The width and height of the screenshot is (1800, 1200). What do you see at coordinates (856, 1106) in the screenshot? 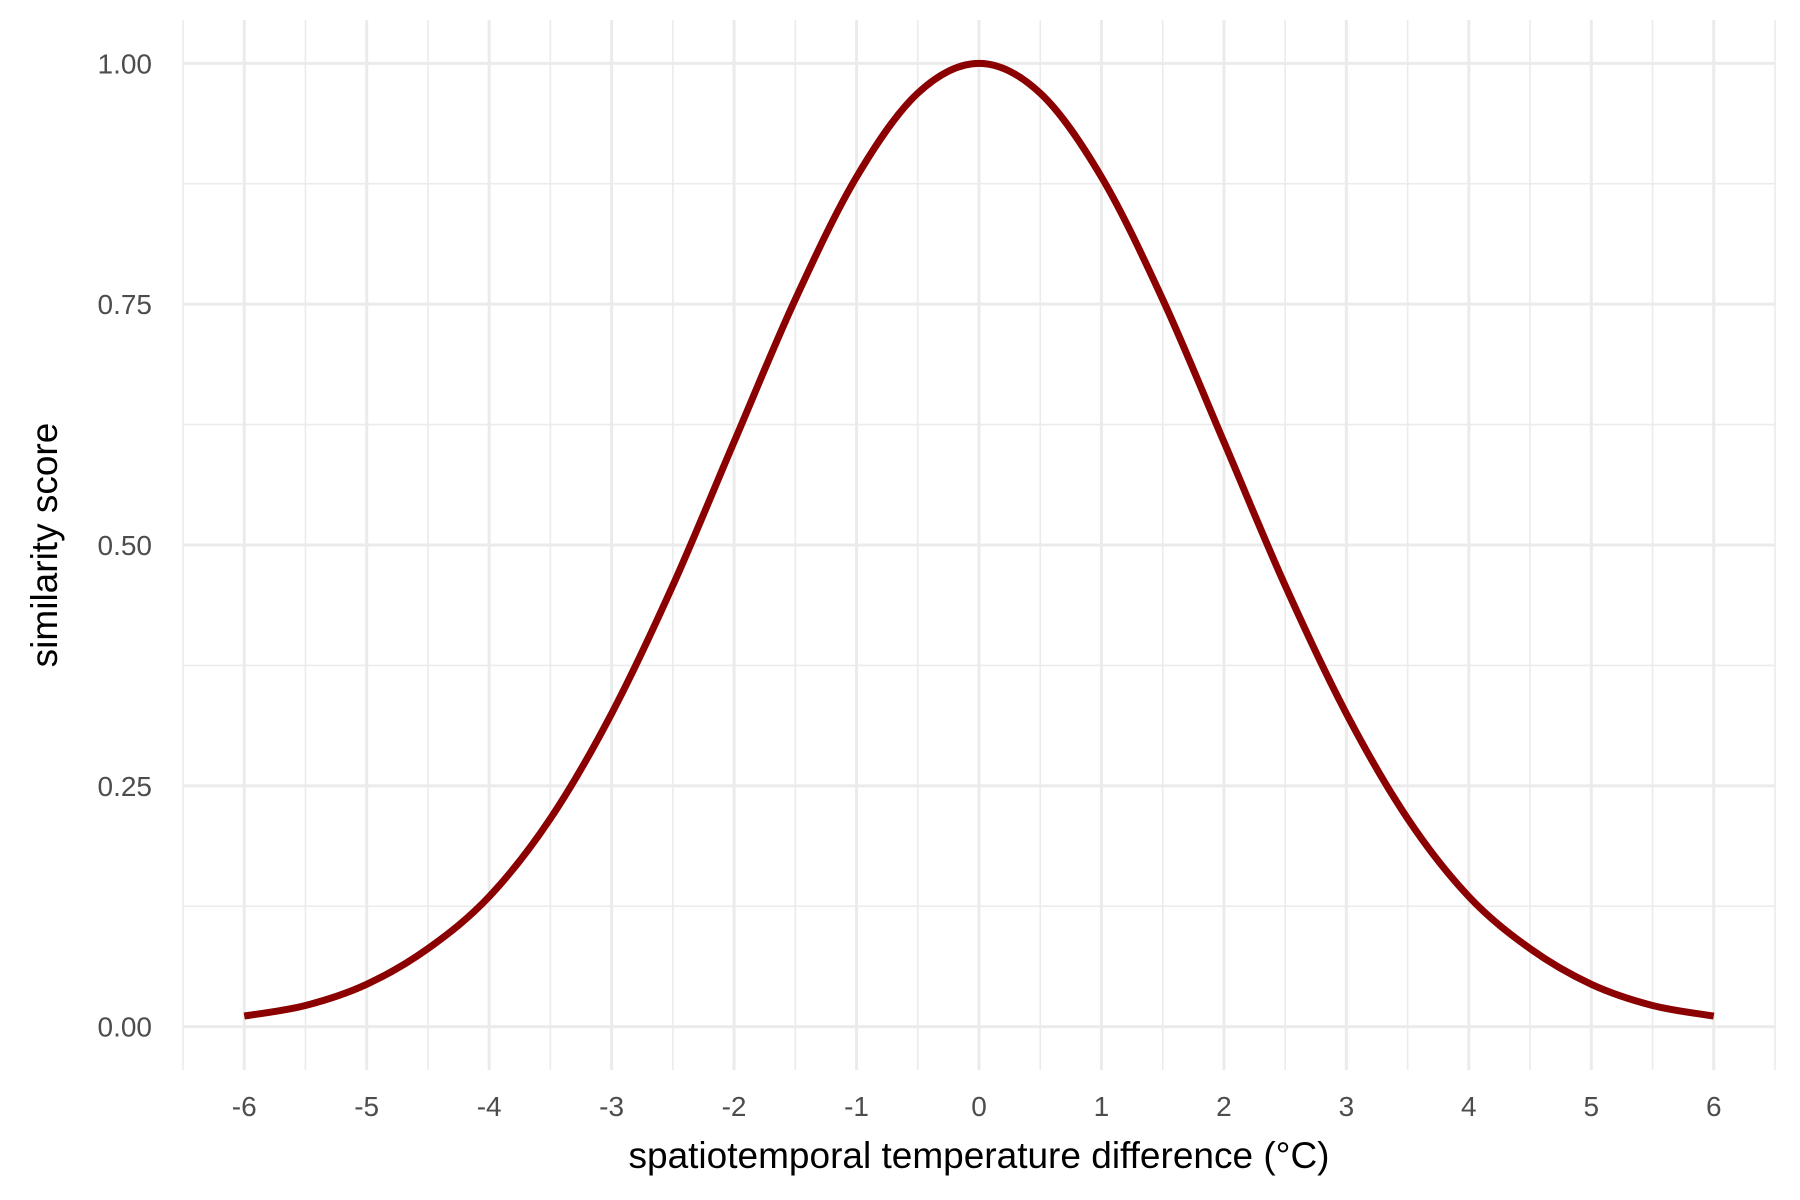
I see `x-tick-label: -1` at bounding box center [856, 1106].